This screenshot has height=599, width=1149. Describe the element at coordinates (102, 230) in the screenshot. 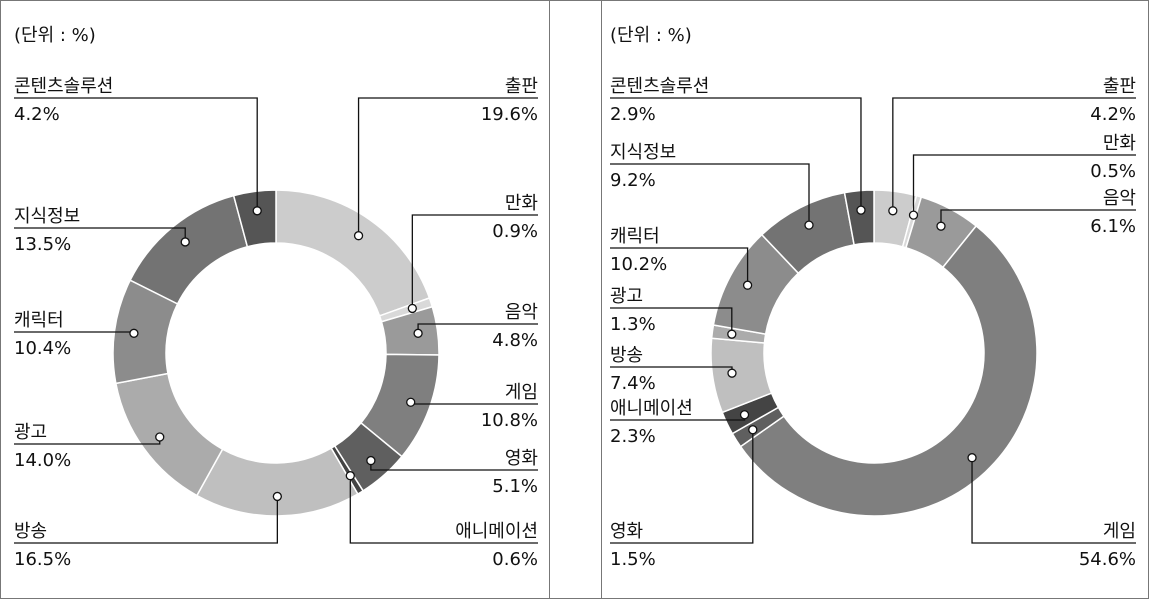

I see `slice-label-10: 지식정보 13.5%` at that location.